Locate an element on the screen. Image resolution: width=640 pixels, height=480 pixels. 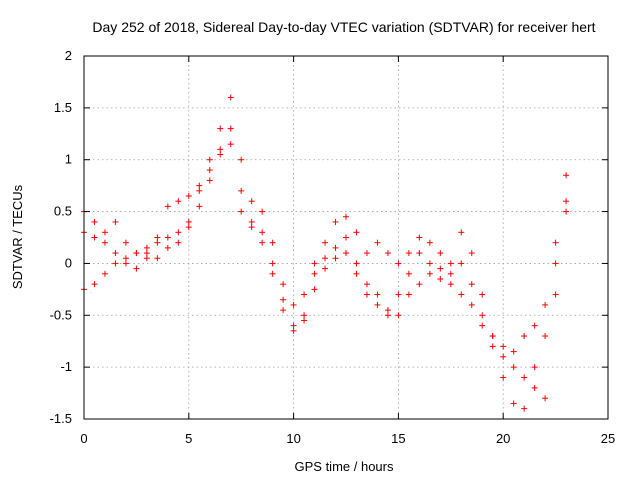
y-axis-label: SDTVAR / TECUs is located at coordinates (17, 236).